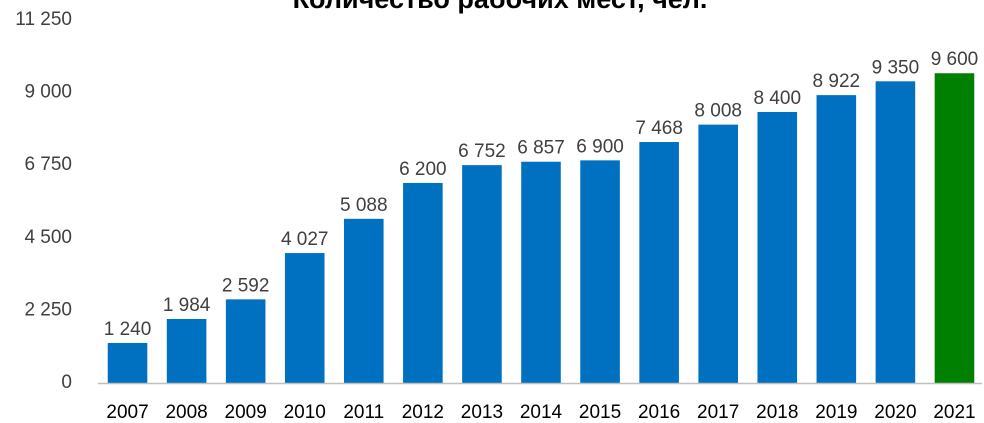  Describe the element at coordinates (364, 205) in the screenshot. I see `data-label-2011: 5 088` at that location.